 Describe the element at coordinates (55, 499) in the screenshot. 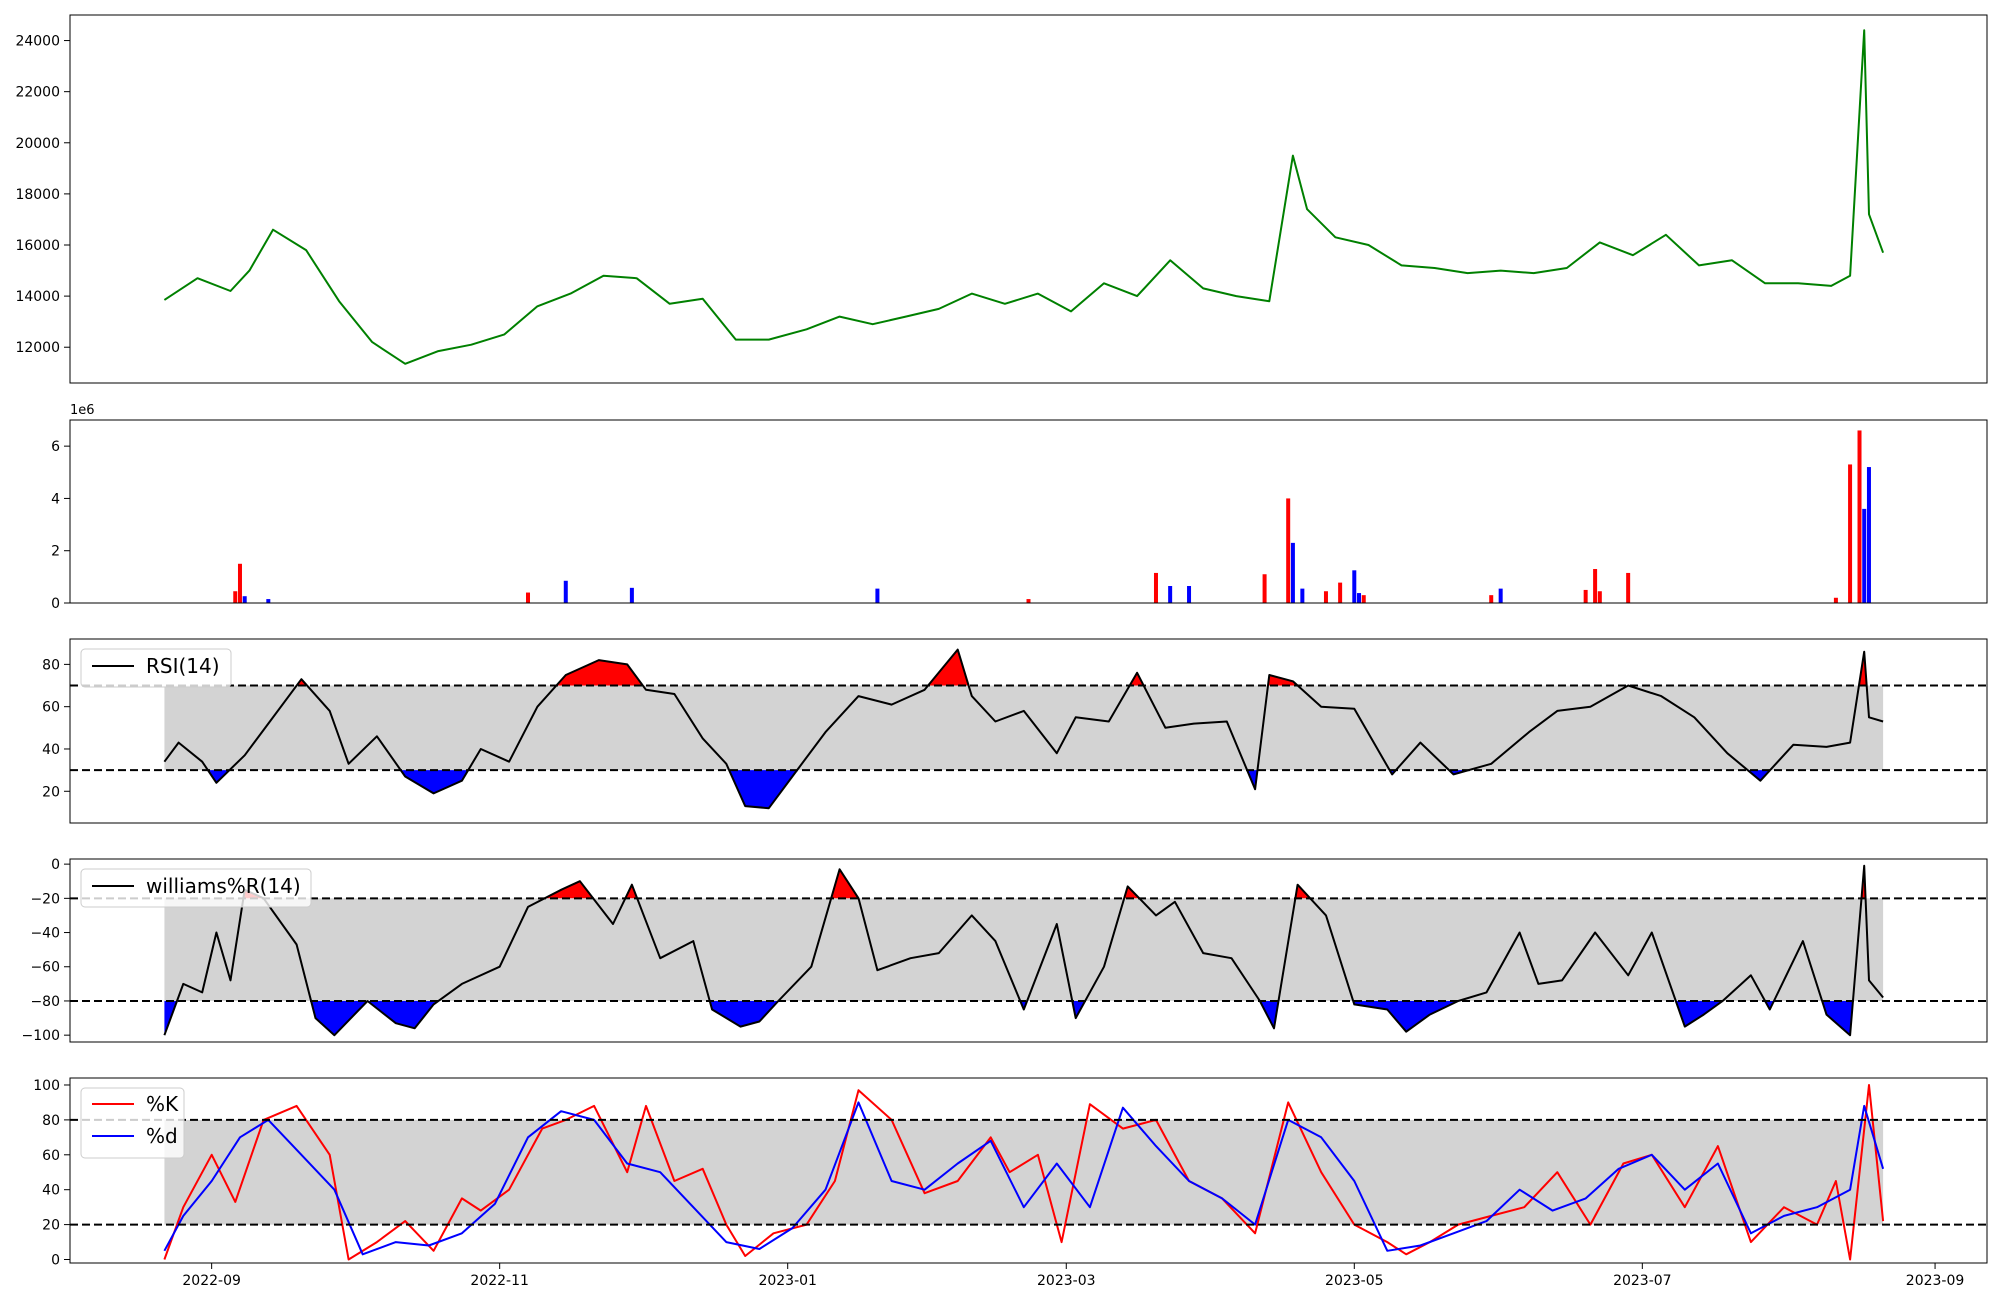

I see `volume-ytick-label: 4` at that location.